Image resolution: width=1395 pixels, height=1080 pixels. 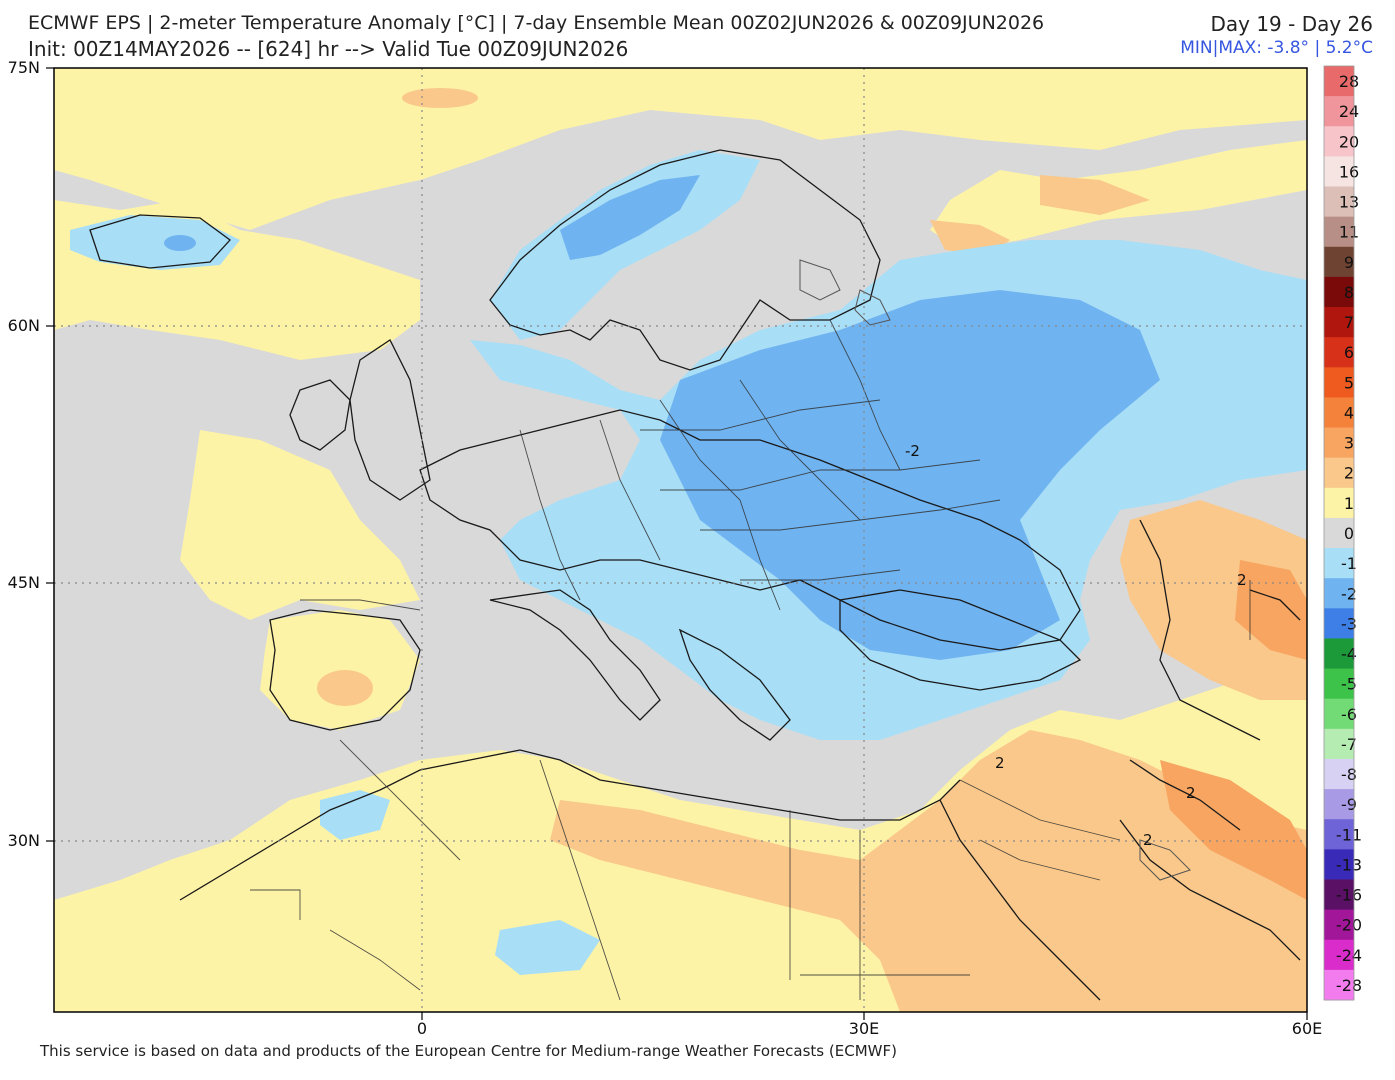 I want to click on cold-anomaly-norway, so click(x=625, y=245).